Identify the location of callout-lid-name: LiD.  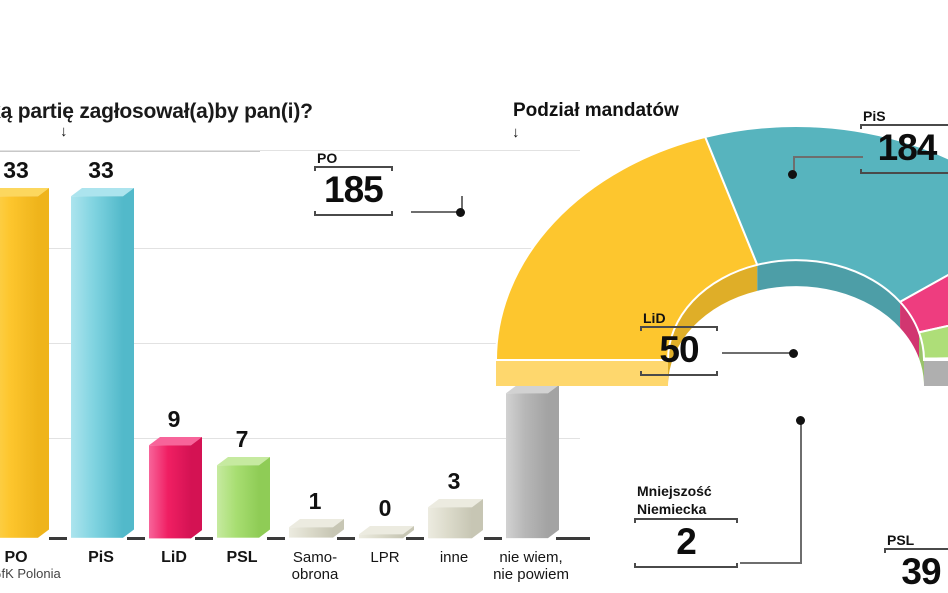
(654, 318).